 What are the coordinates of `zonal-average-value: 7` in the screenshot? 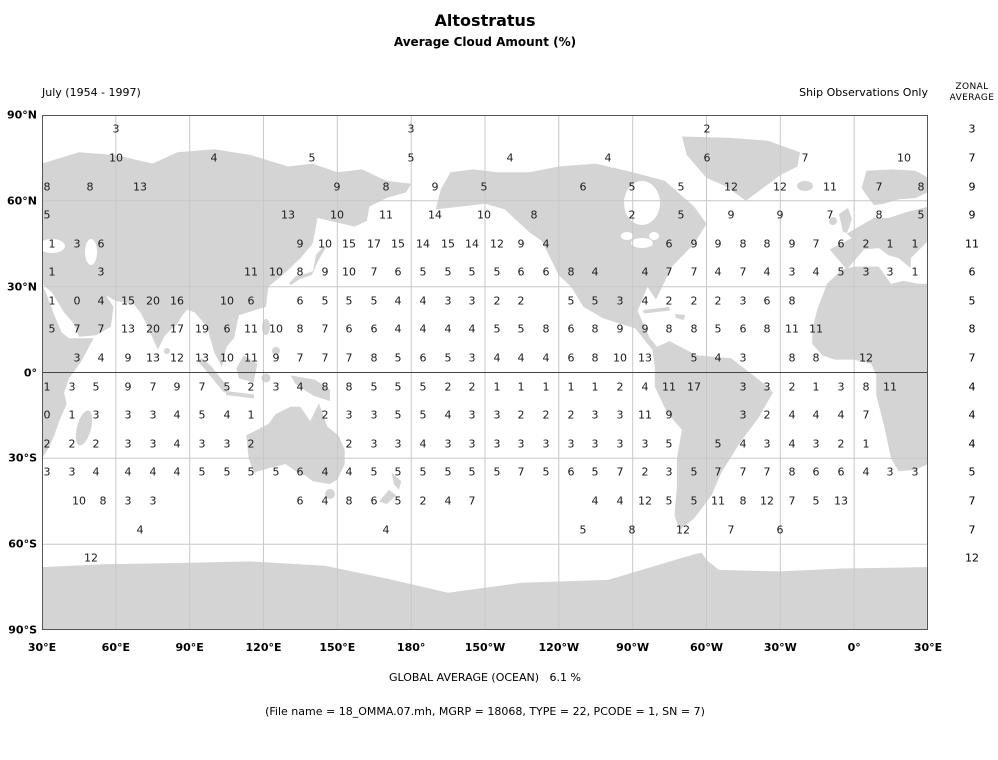 It's located at (972, 501).